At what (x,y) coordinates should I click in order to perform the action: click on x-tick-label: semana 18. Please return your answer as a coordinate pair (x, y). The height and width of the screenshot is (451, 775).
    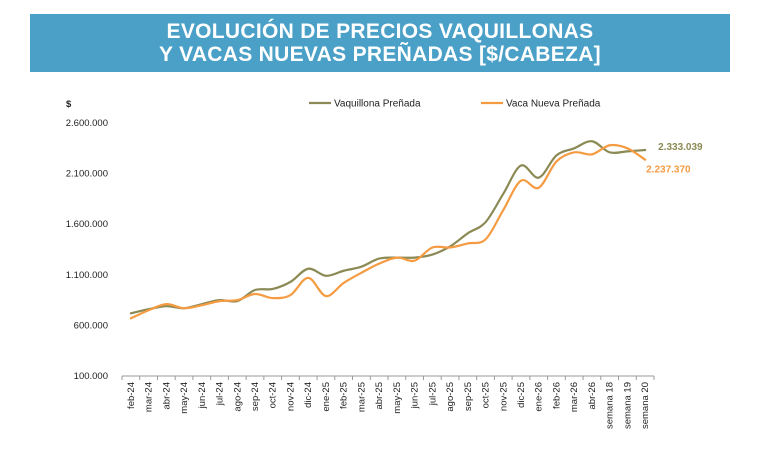
    Looking at the image, I should click on (610, 405).